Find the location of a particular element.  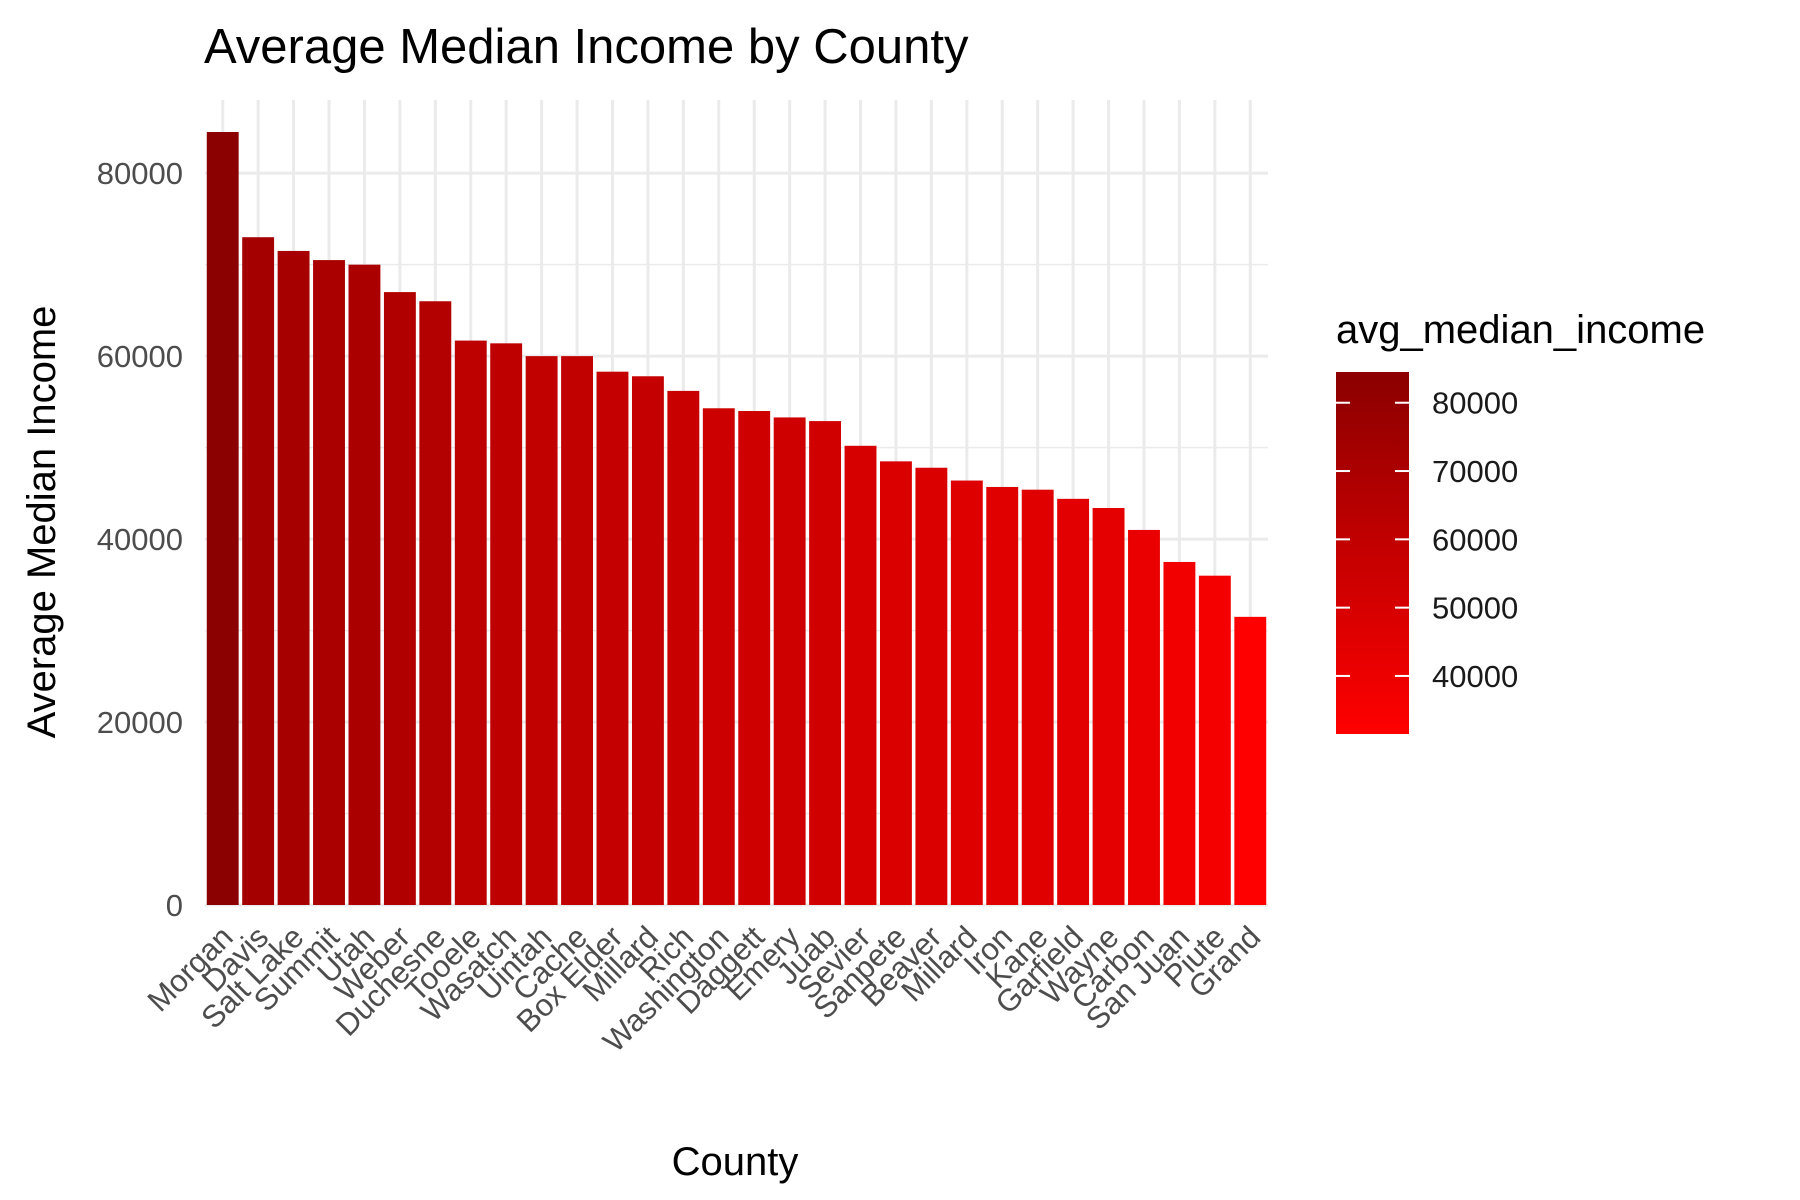

y-tick-label: 60000 is located at coordinates (140, 356).